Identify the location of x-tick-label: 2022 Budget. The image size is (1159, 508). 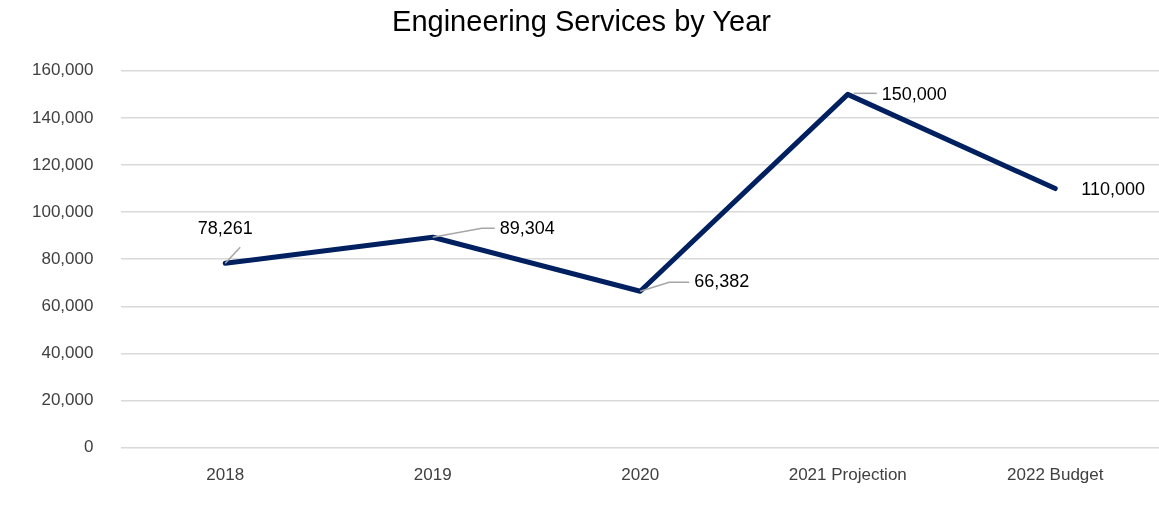
(1055, 475).